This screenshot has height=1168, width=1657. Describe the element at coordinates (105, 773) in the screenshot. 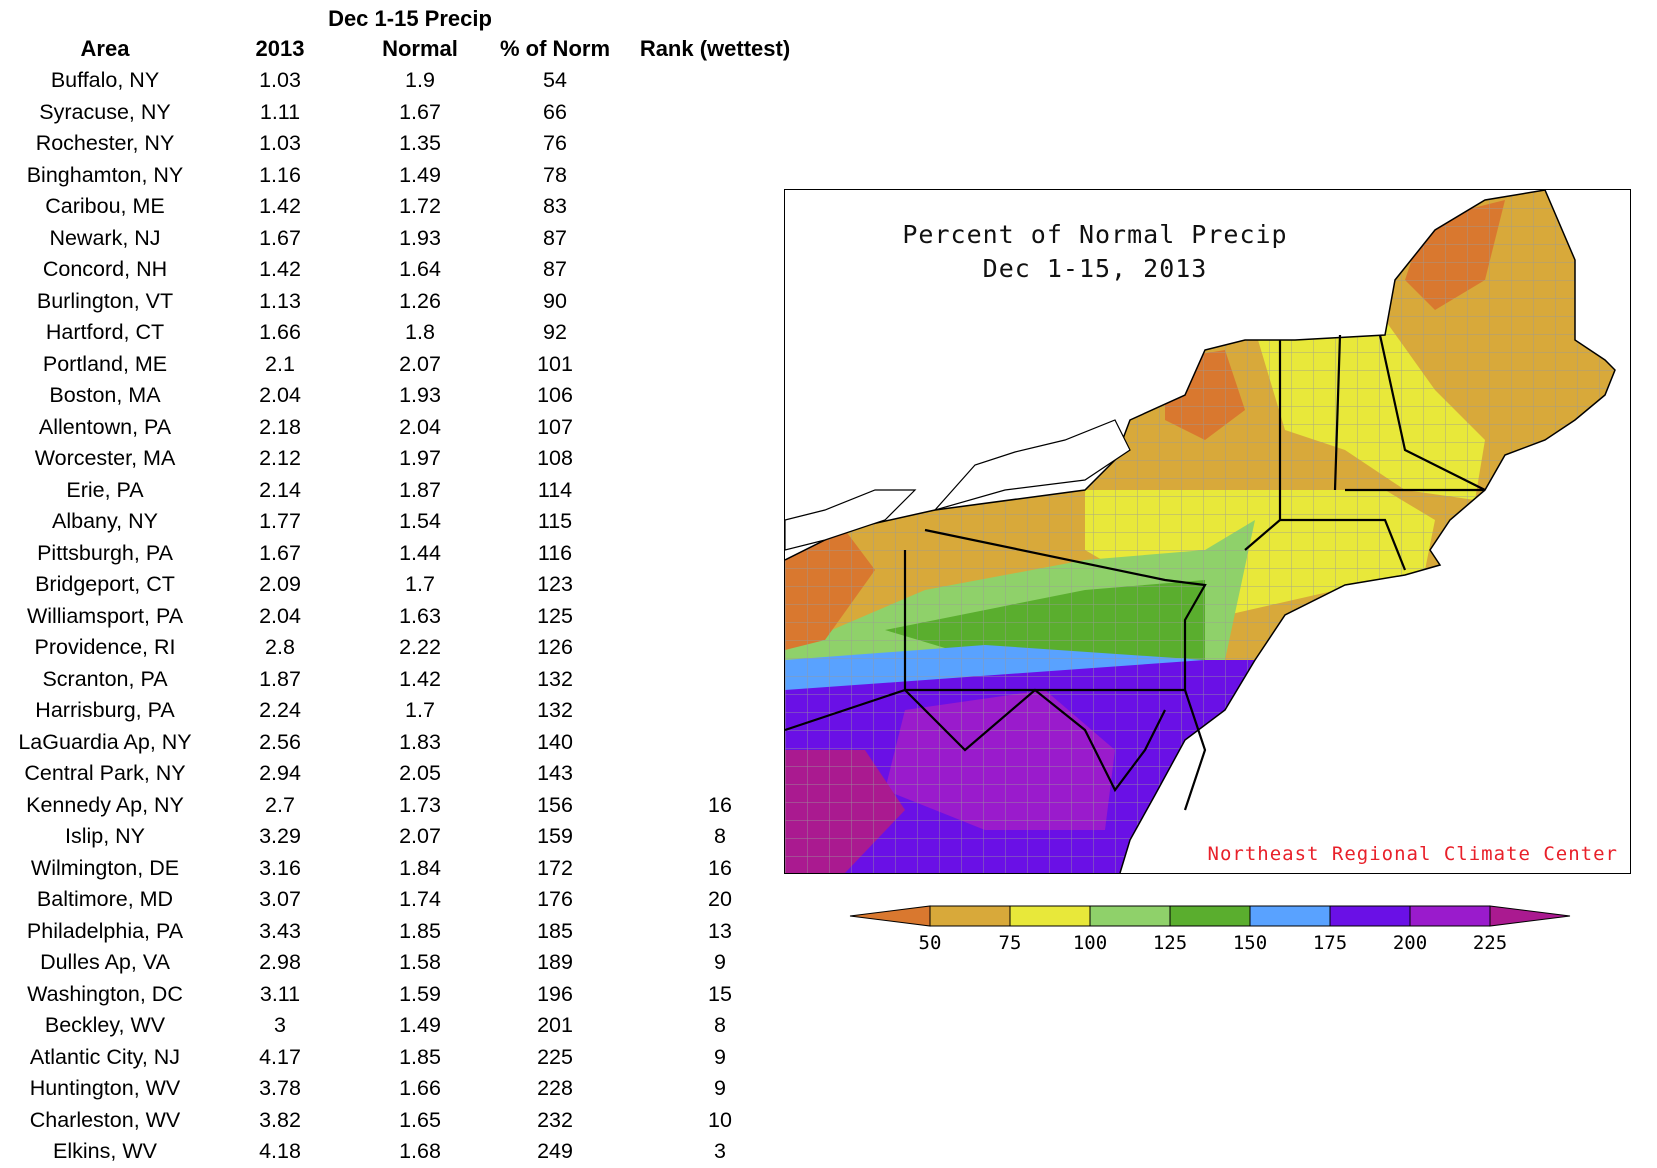

I see `cell-area: Central Park, NY` at that location.